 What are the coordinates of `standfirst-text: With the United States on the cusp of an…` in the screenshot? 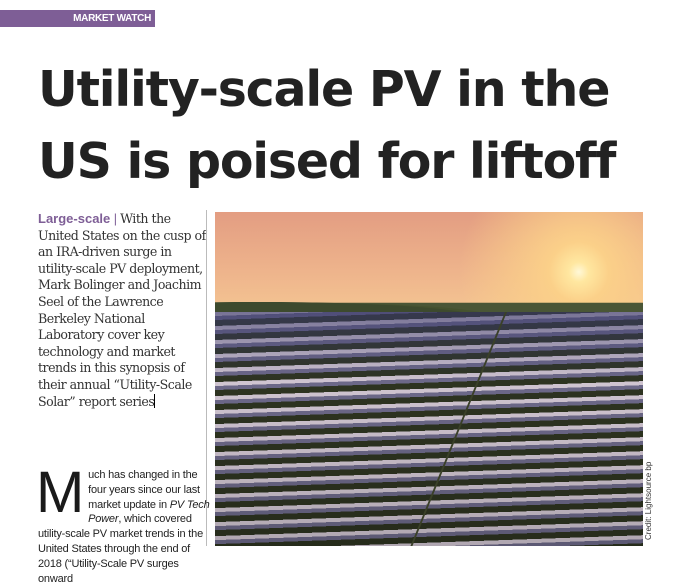 It's located at (122, 310).